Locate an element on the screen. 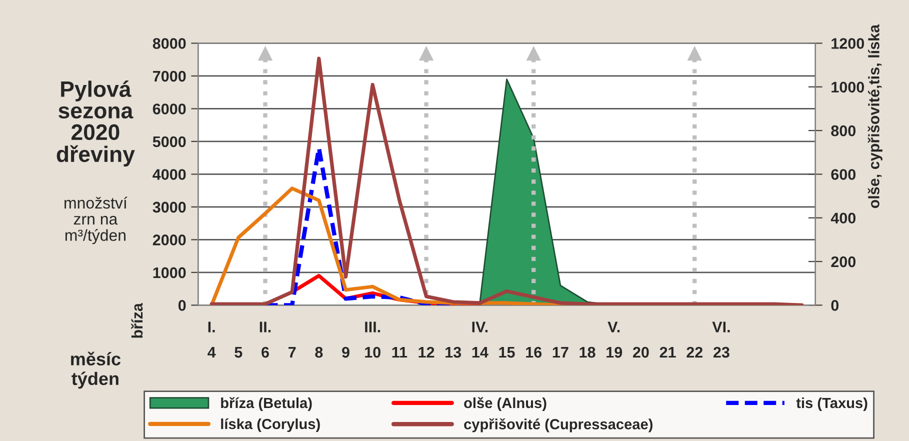  y2-axis-title: olše, cypřišovité,tis, líska is located at coordinates (875, 116).